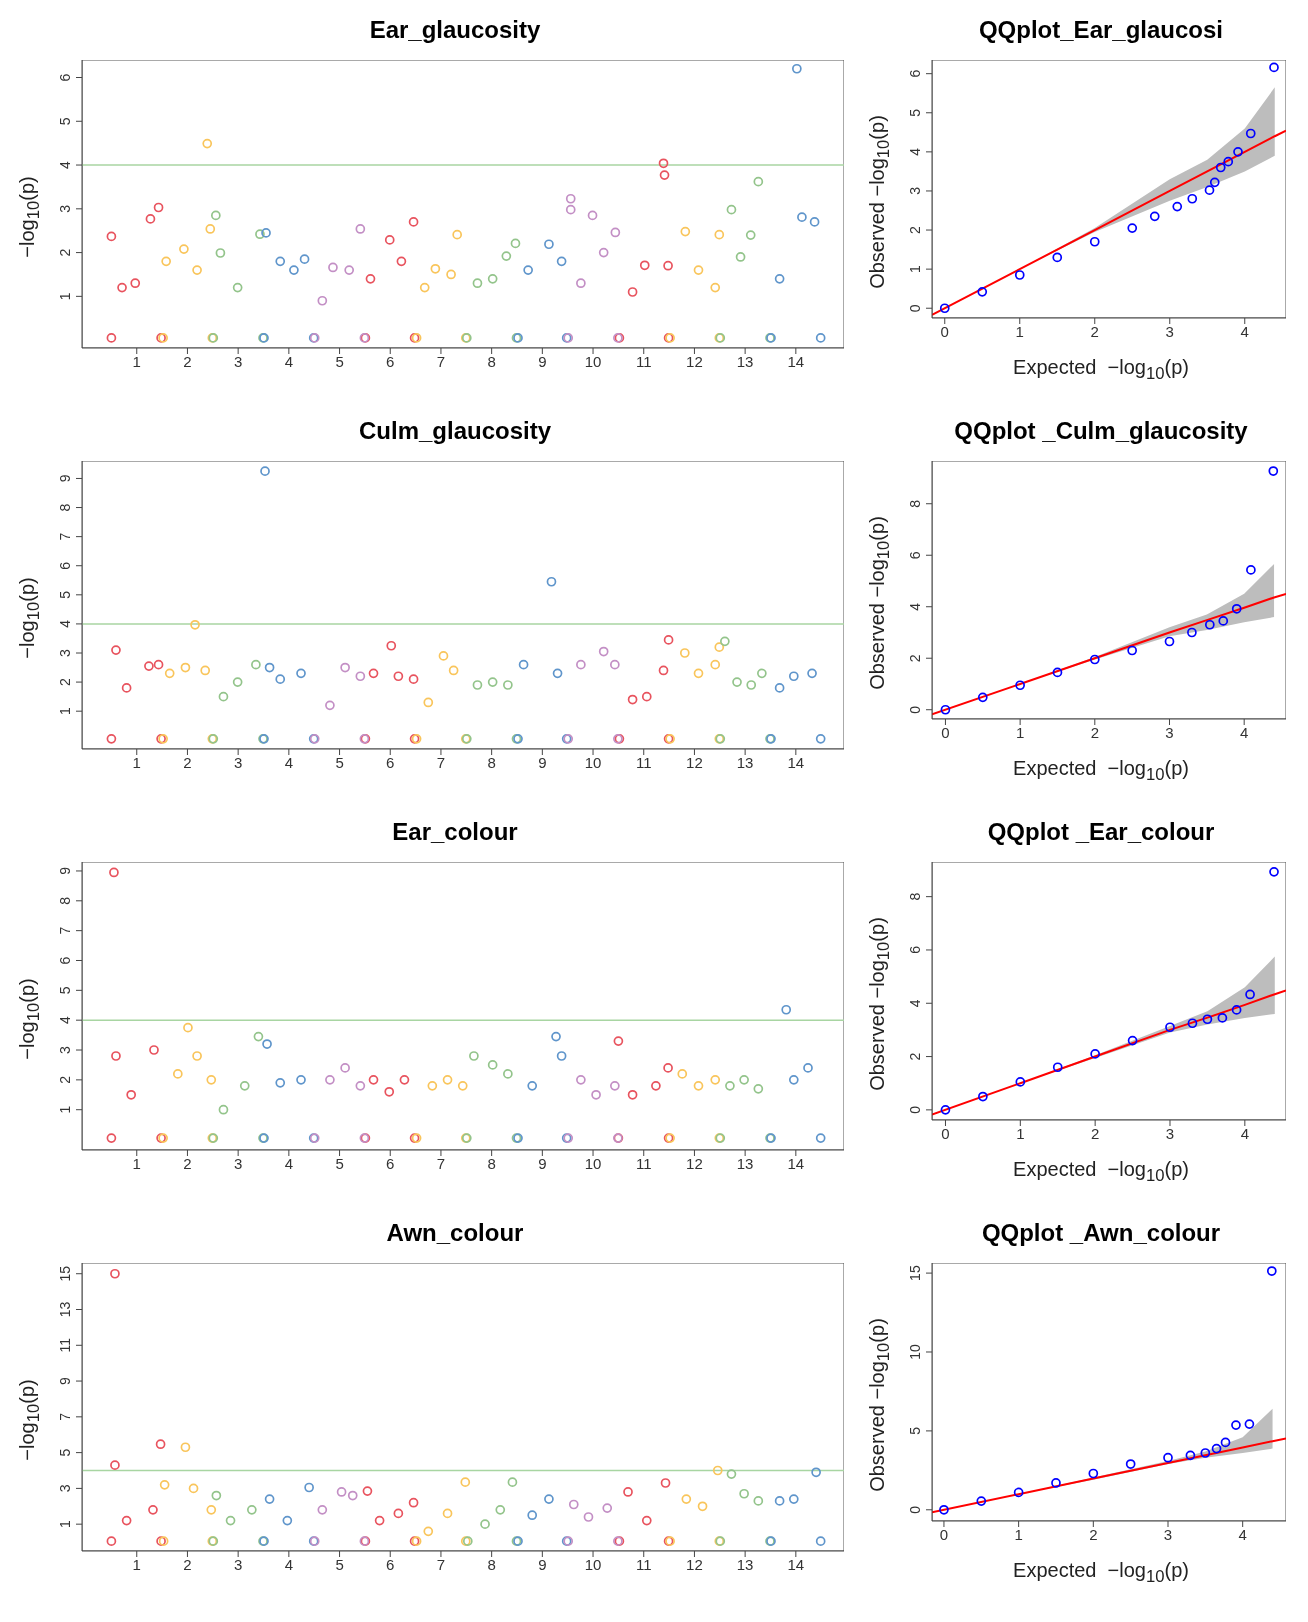  Describe the element at coordinates (643, 1163) in the screenshot. I see `x-tick-label: 11` at that location.